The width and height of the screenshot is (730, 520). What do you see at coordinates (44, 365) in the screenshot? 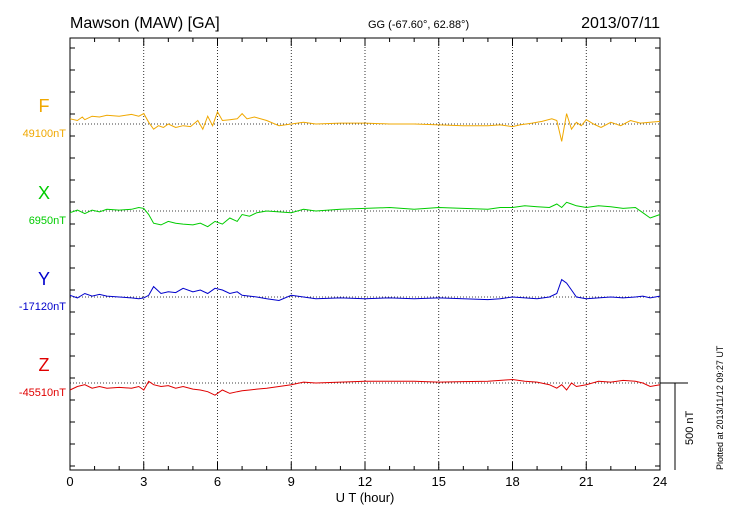
I see `series-name-Z: Z` at bounding box center [44, 365].